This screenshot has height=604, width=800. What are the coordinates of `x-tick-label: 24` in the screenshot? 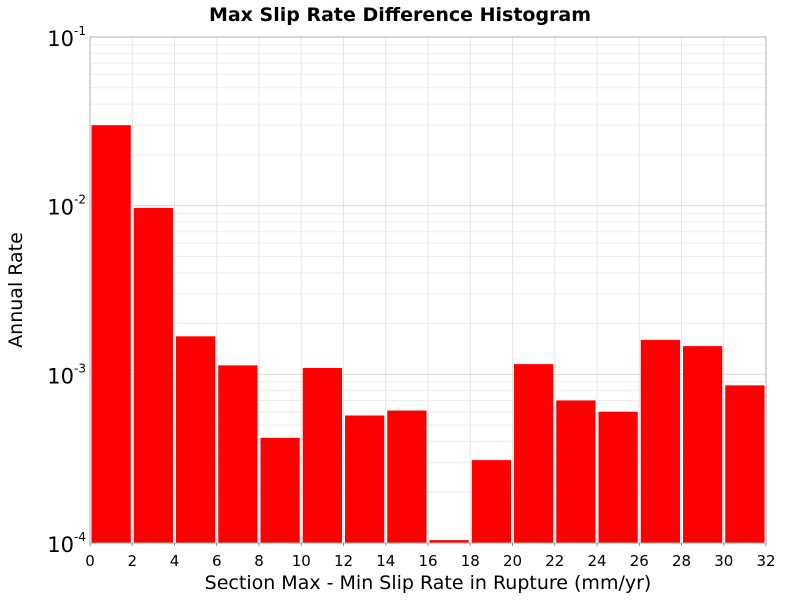 It's located at (596, 561).